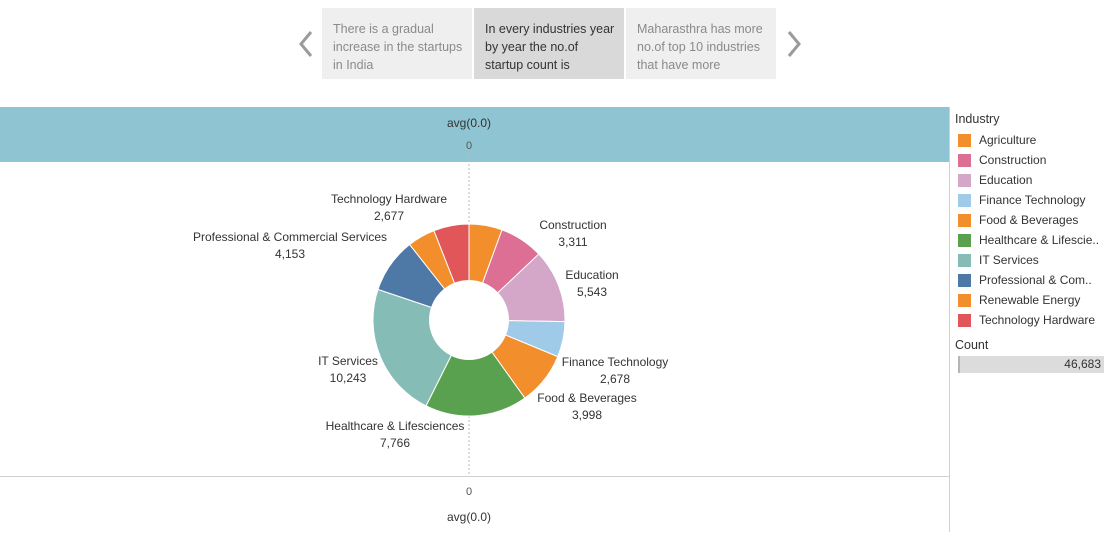 Image resolution: width=1117 pixels, height=548 pixels. I want to click on legend-label: Food & Beverages, so click(1029, 220).